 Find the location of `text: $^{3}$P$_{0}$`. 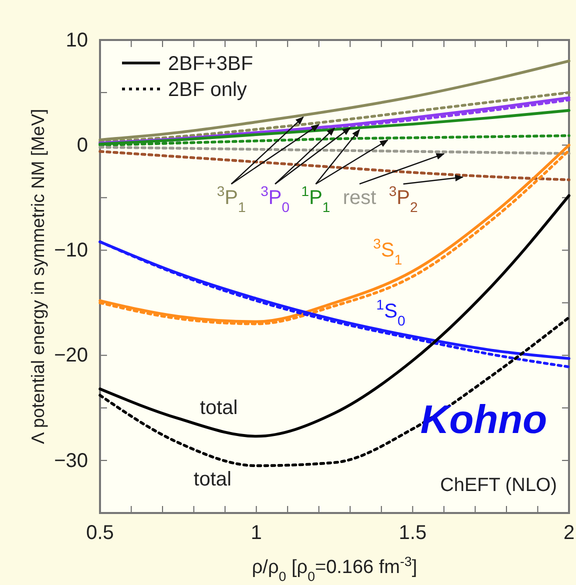

text: $^{3}$P$_{0}$ is located at coordinates (275, 198).